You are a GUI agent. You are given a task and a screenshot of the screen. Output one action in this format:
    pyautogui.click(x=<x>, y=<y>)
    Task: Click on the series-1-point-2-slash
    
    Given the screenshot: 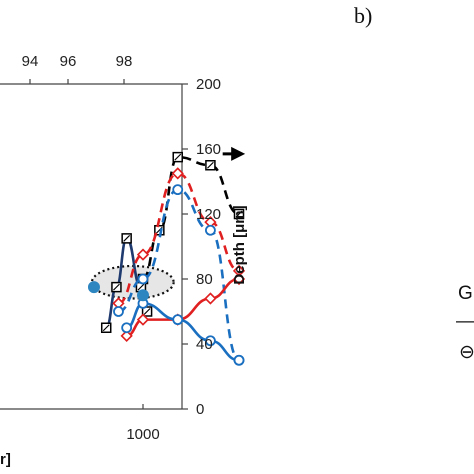 What is the action you would take?
    pyautogui.click(x=127, y=238)
    